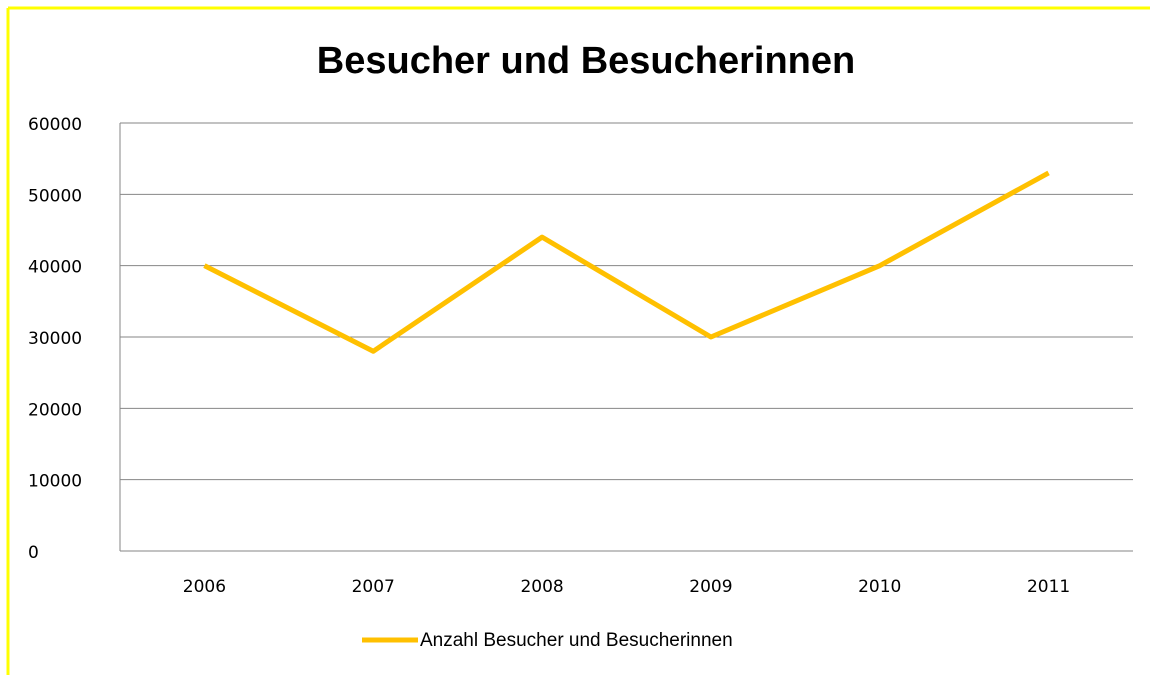 The image size is (1150, 675). Describe the element at coordinates (55, 196) in the screenshot. I see `y-tick-label: 50000` at that location.